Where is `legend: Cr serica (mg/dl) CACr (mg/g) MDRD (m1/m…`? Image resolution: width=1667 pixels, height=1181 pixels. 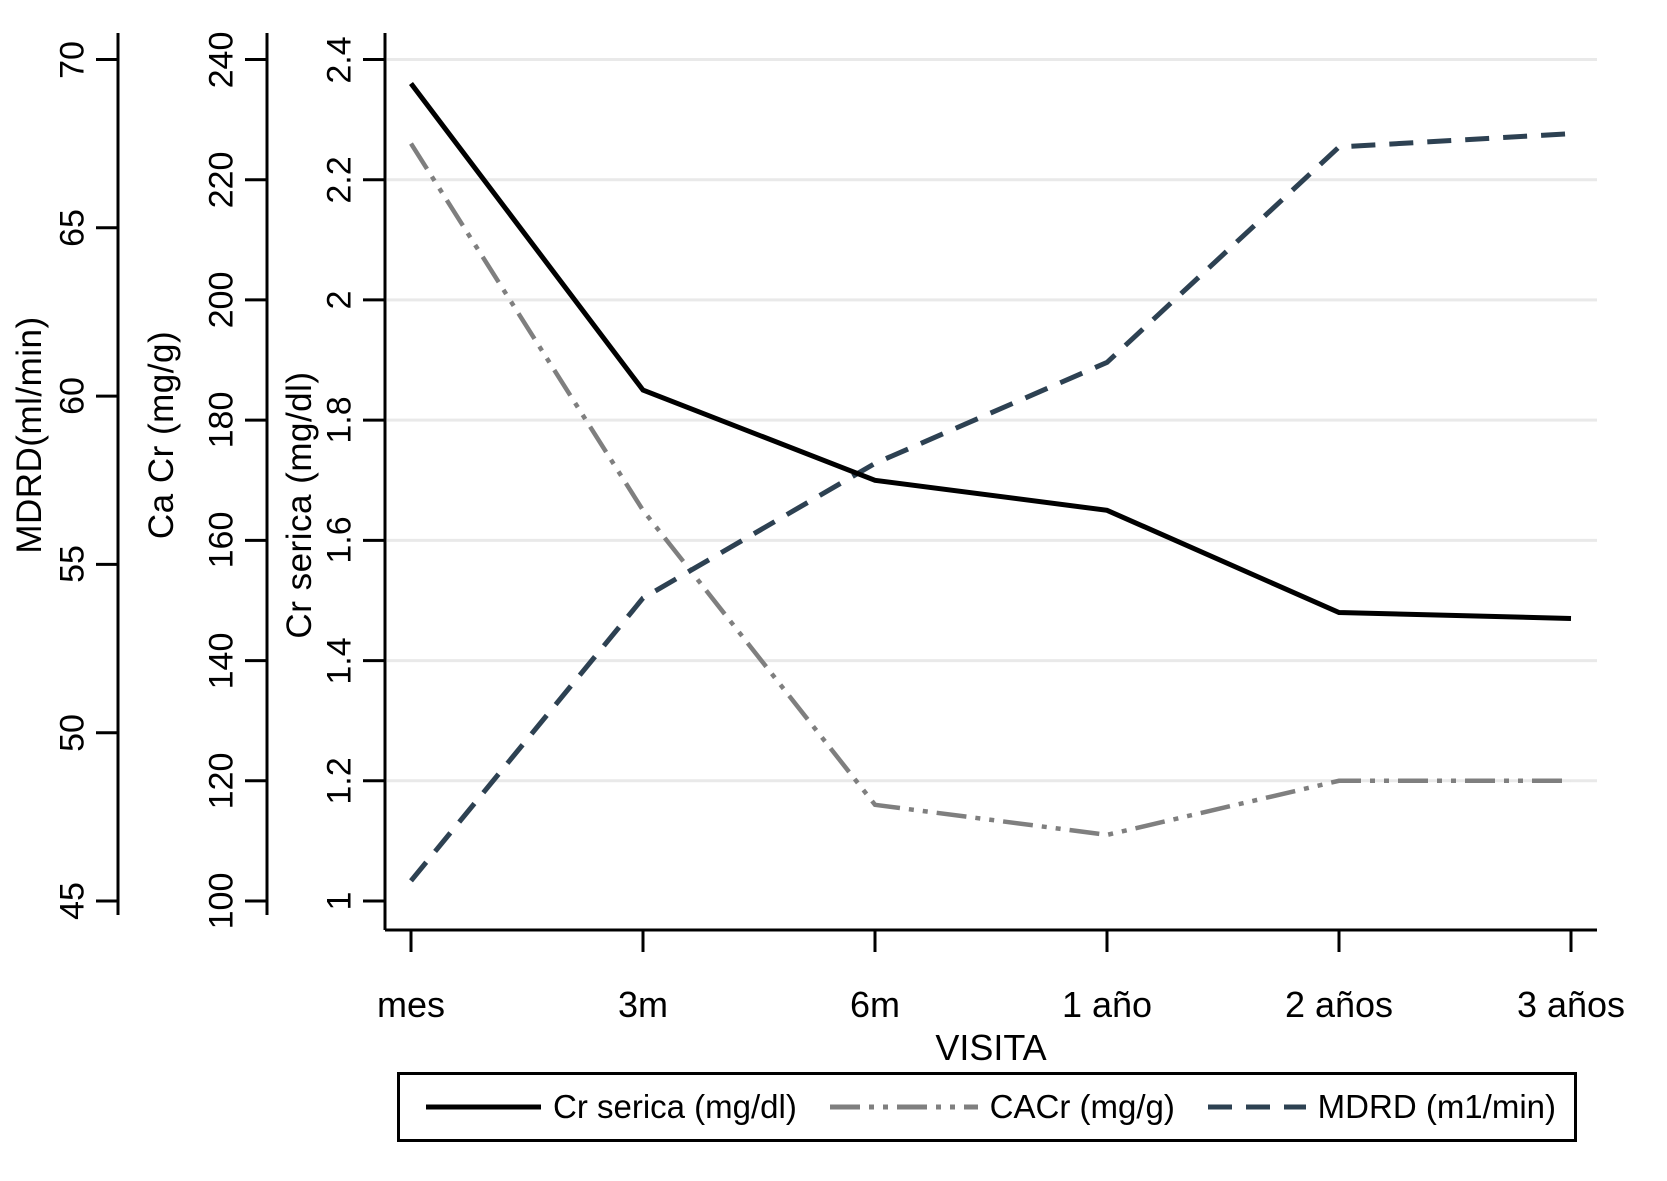 legend: Cr serica (mg/dl) CACr (mg/g) MDRD (m1/m… is located at coordinates (987, 1107).